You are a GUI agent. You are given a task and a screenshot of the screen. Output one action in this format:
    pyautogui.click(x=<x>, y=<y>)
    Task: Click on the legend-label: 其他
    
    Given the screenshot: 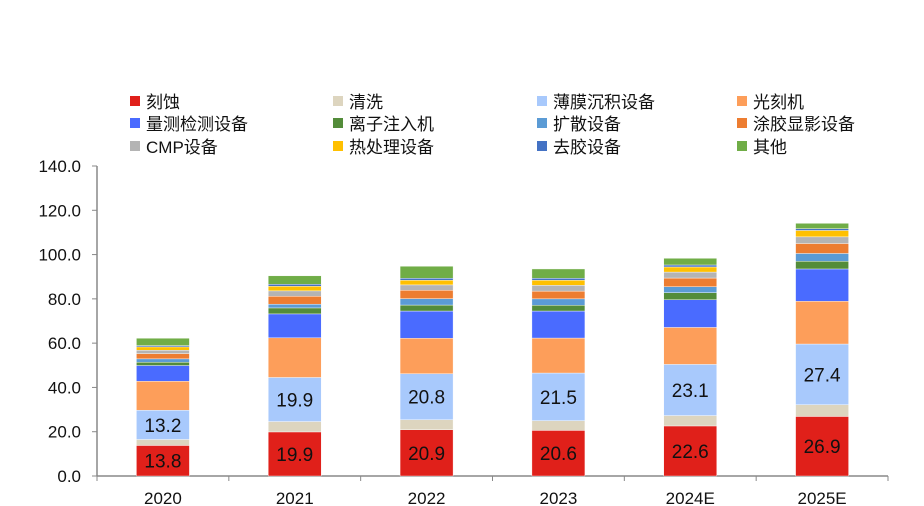 What is the action you would take?
    pyautogui.click(x=770, y=147)
    